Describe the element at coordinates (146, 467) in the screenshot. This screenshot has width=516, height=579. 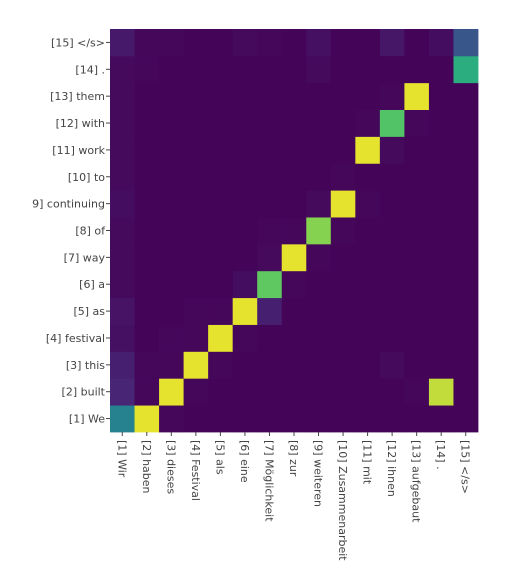
I see `x-tick-label: [2] haben` at that location.